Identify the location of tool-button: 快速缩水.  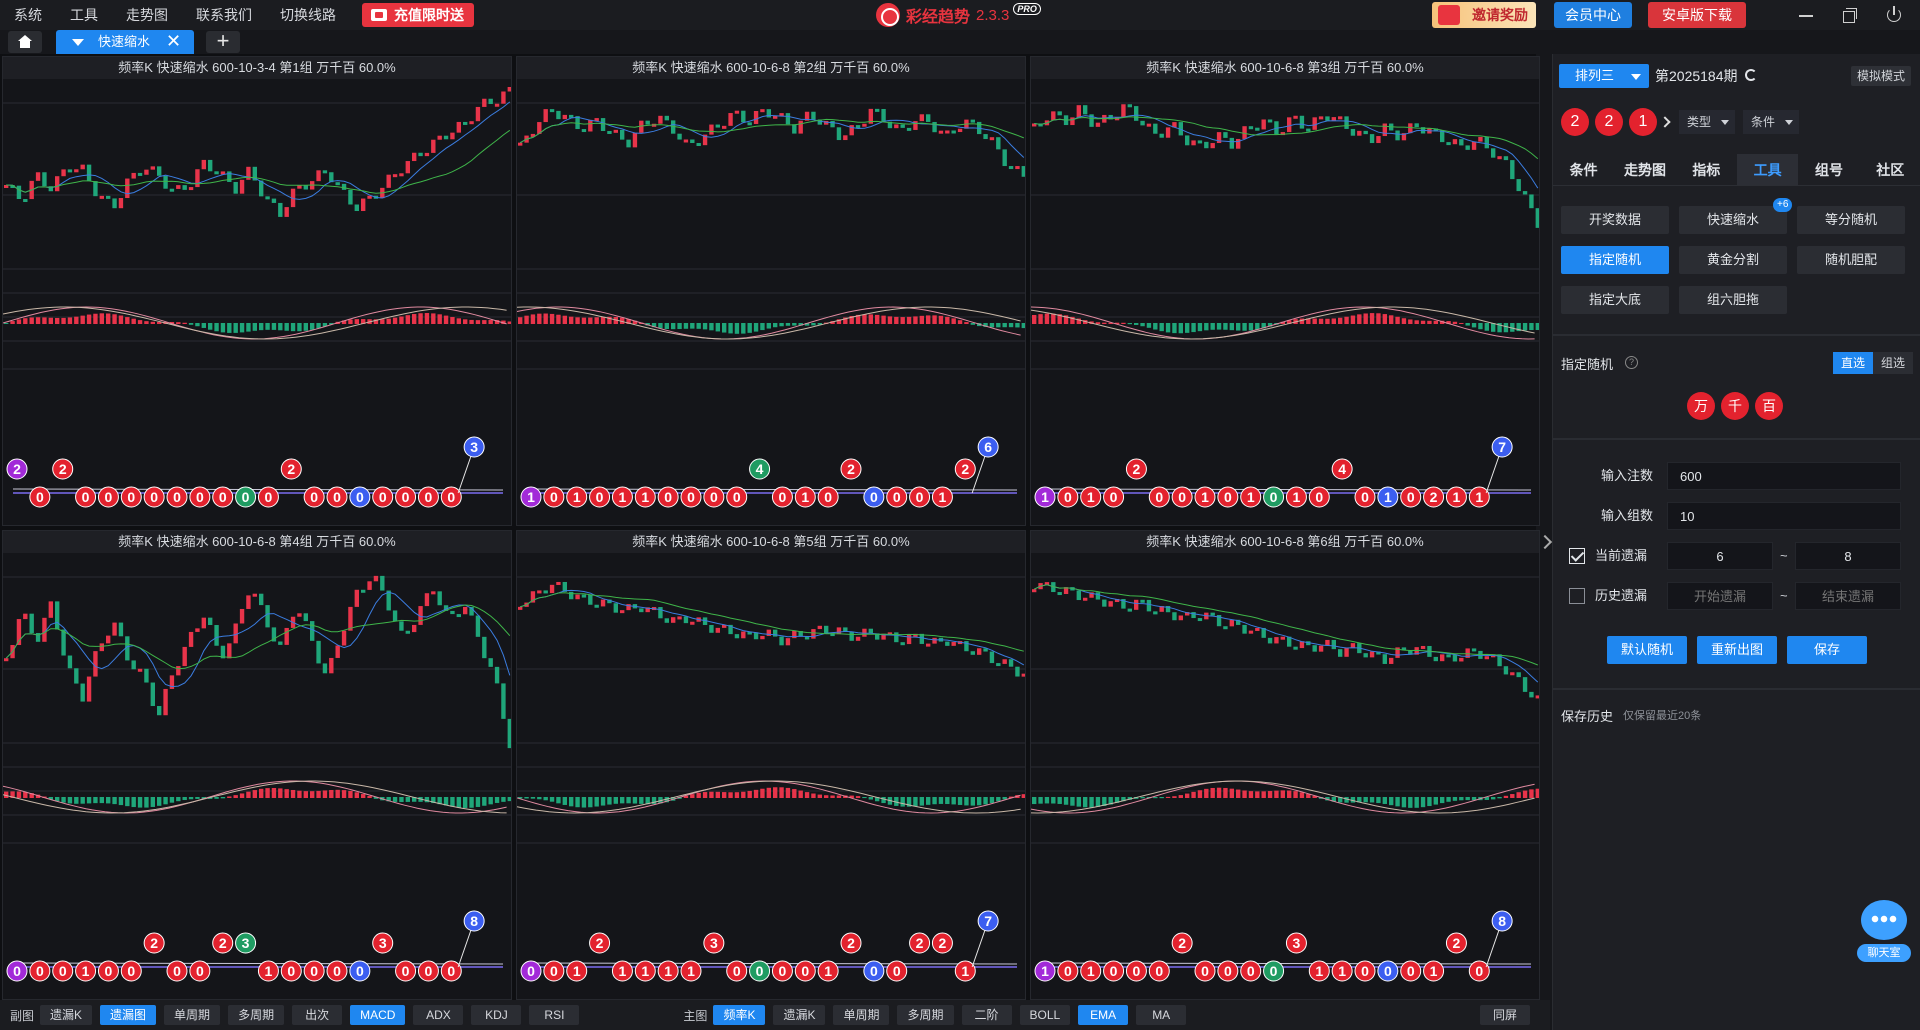
(1733, 220).